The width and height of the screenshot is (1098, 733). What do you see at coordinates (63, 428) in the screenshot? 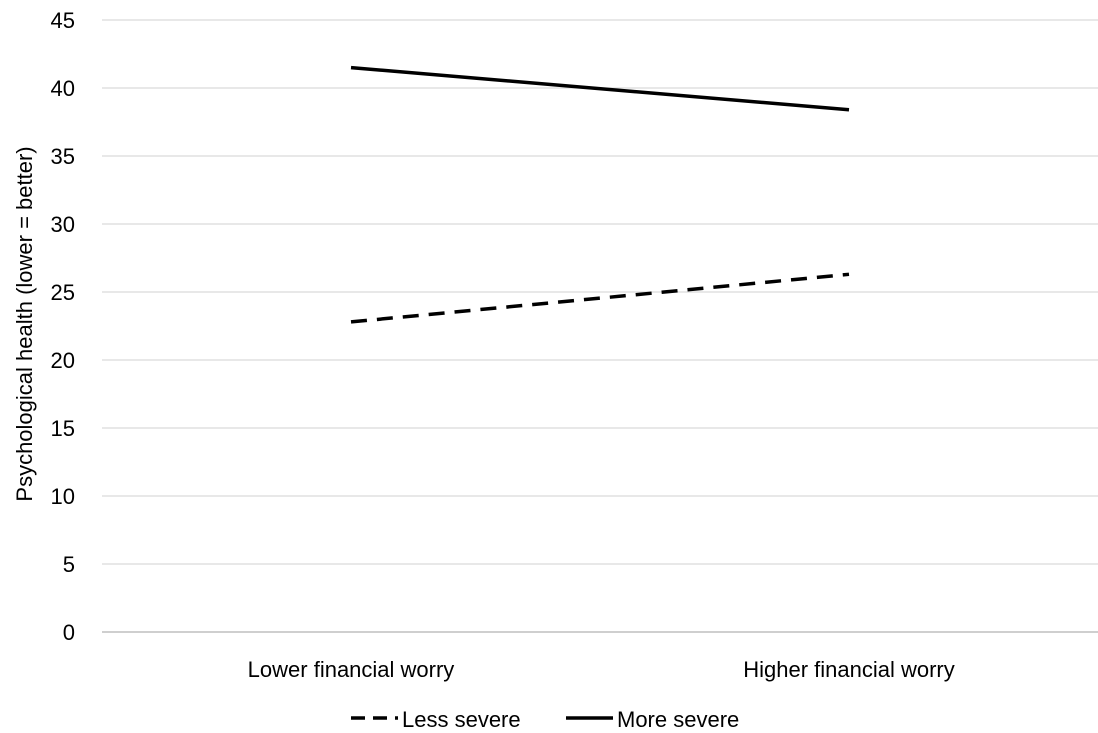
I see `y-tick-label: 15` at bounding box center [63, 428].